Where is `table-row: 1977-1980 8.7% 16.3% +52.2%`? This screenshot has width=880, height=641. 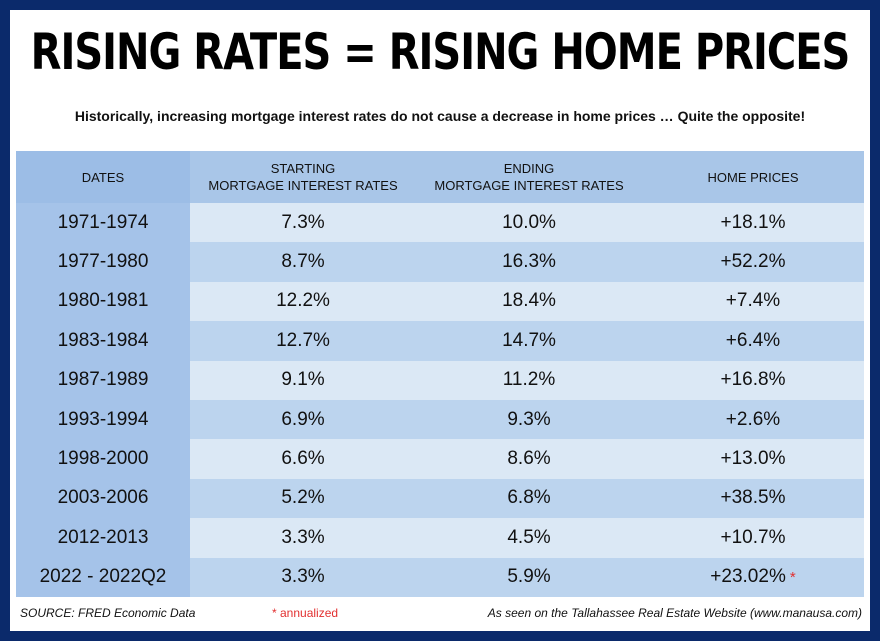
table-row: 1977-1980 8.7% 16.3% +52.2% is located at coordinates (440, 262).